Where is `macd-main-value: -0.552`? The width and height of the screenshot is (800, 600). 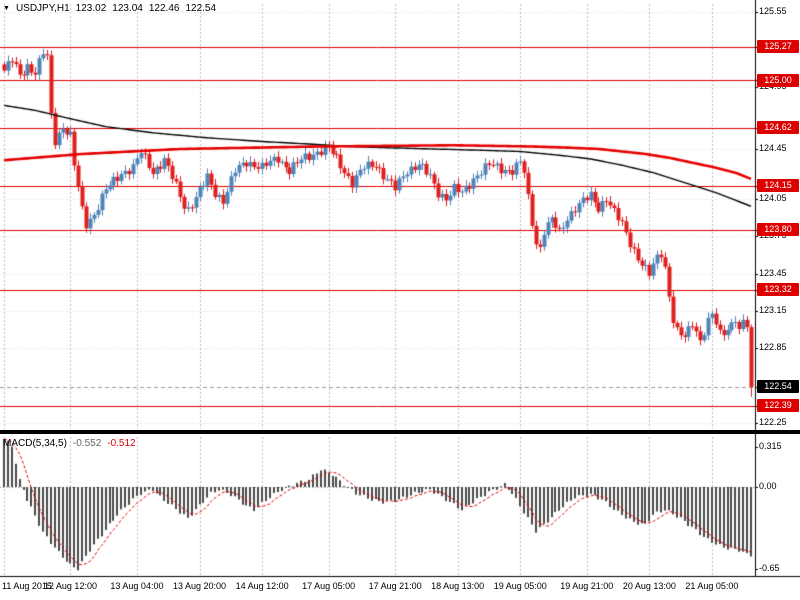
macd-main-value: -0.552 is located at coordinates (87, 443).